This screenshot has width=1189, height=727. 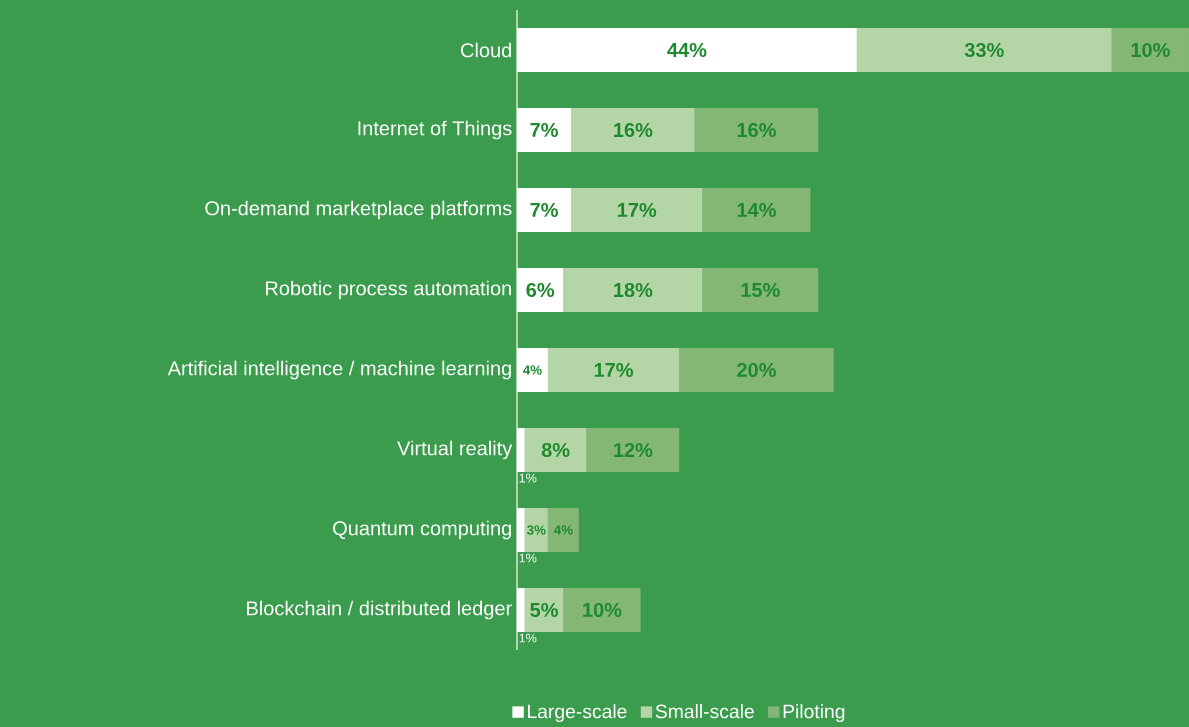 I want to click on data-label: 20%, so click(x=756, y=370).